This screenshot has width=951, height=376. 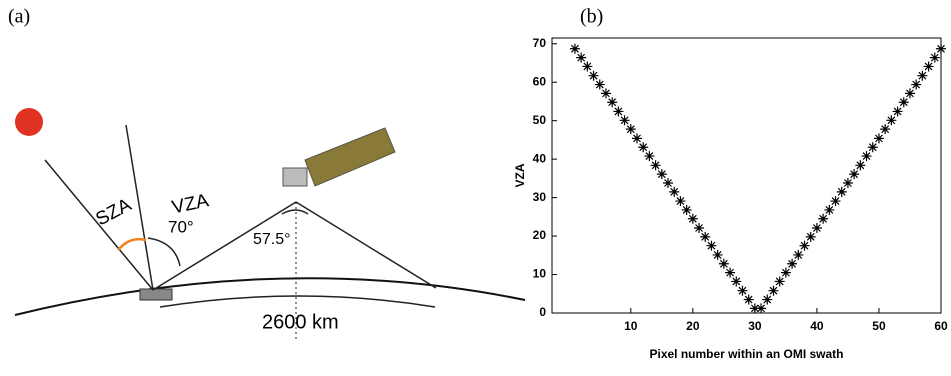 I want to click on vza-label: VZA, so click(x=190, y=204).